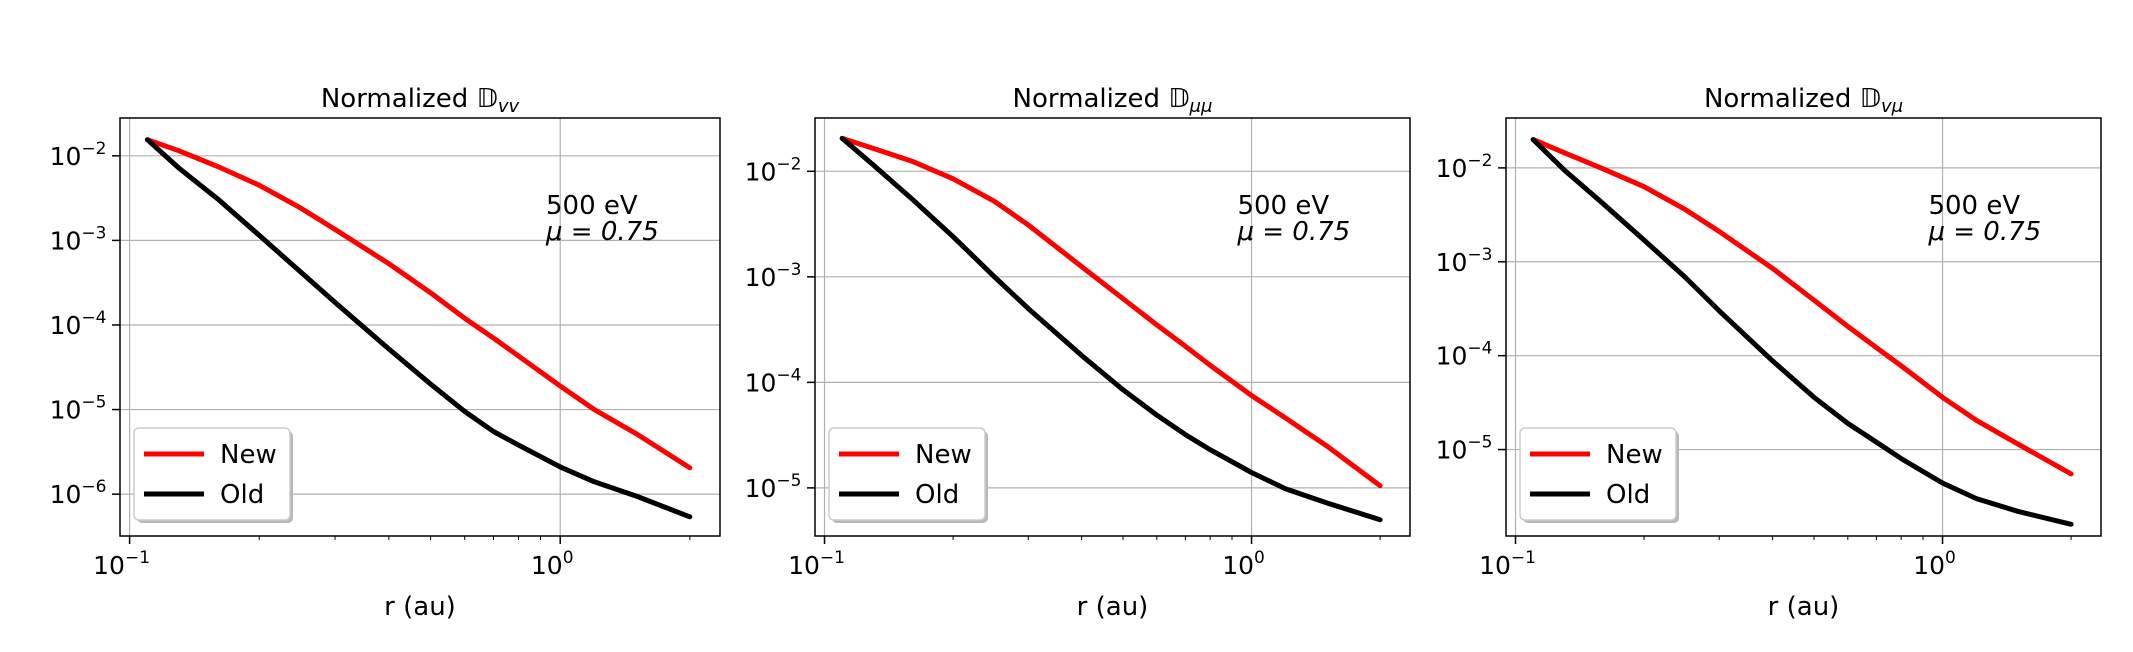 The image size is (2133, 652). Describe the element at coordinates (1803, 100) in the screenshot. I see `chart-title: Normalized 𝔻vμ` at that location.